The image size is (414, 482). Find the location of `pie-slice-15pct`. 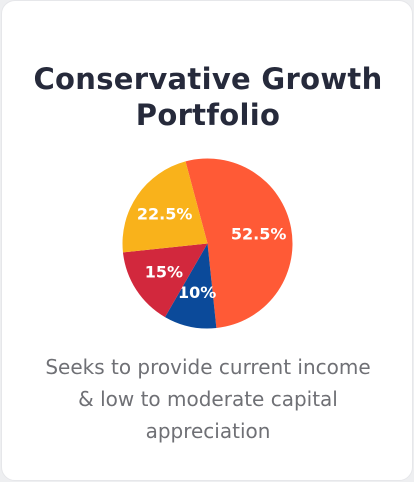

pie-slice-15pct is located at coordinates (165, 280).